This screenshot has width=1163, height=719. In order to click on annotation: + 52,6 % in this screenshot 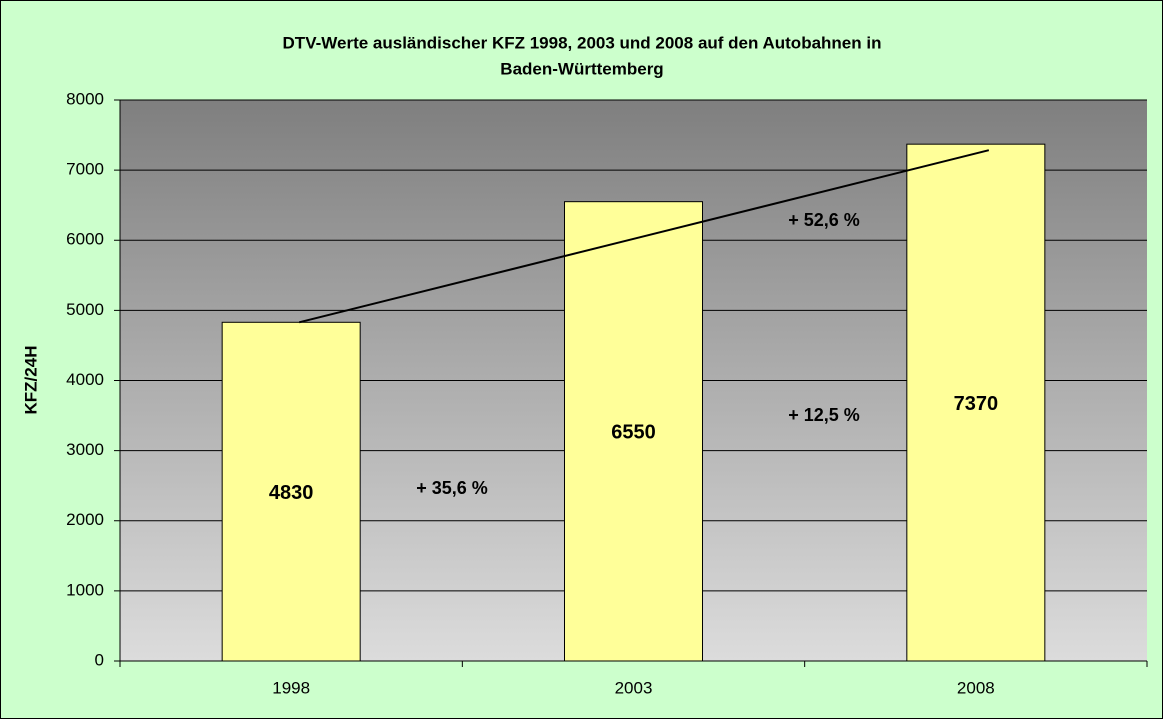, I will do `click(824, 220)`.